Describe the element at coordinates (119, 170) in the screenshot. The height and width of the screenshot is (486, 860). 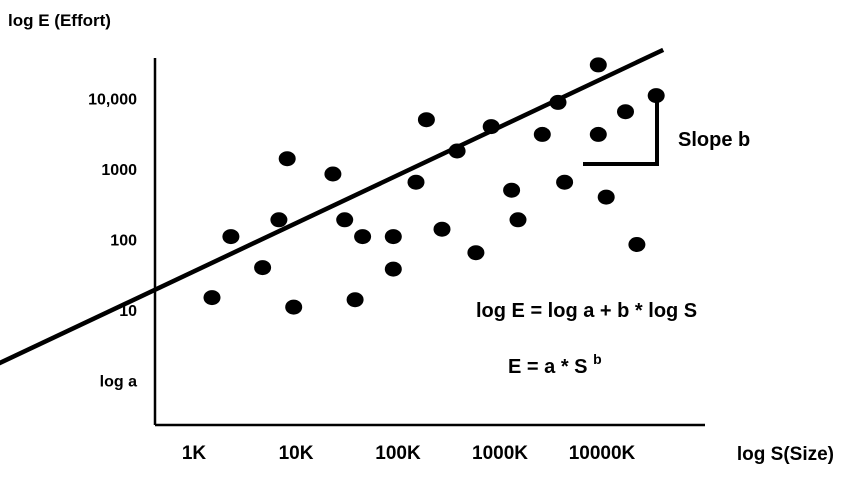
I see `y-tick-label: 1000` at that location.